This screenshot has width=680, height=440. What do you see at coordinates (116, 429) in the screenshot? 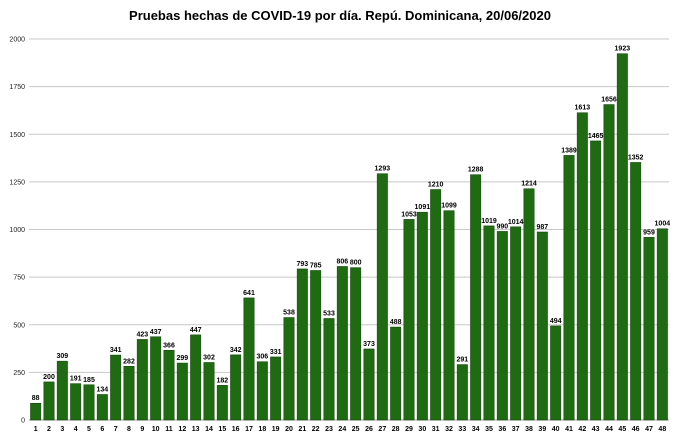
I see `x-tick-label: 7` at bounding box center [116, 429].